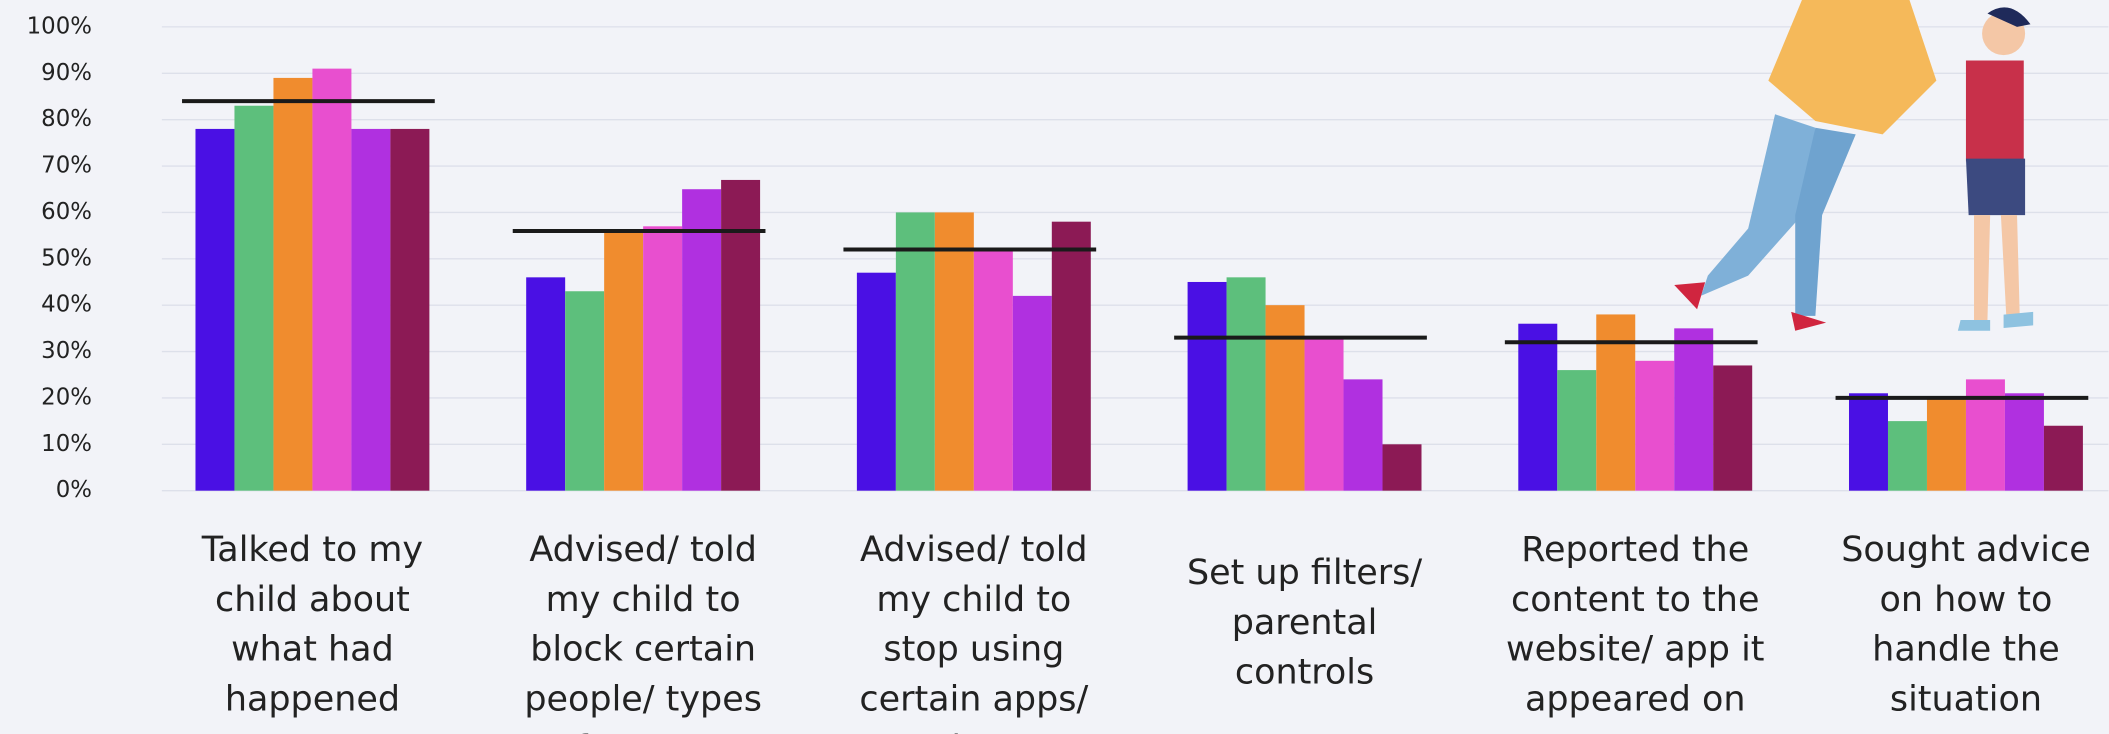 This screenshot has width=2109, height=734. What do you see at coordinates (1966, 699) in the screenshot?
I see `x-tick-label: situation` at bounding box center [1966, 699].